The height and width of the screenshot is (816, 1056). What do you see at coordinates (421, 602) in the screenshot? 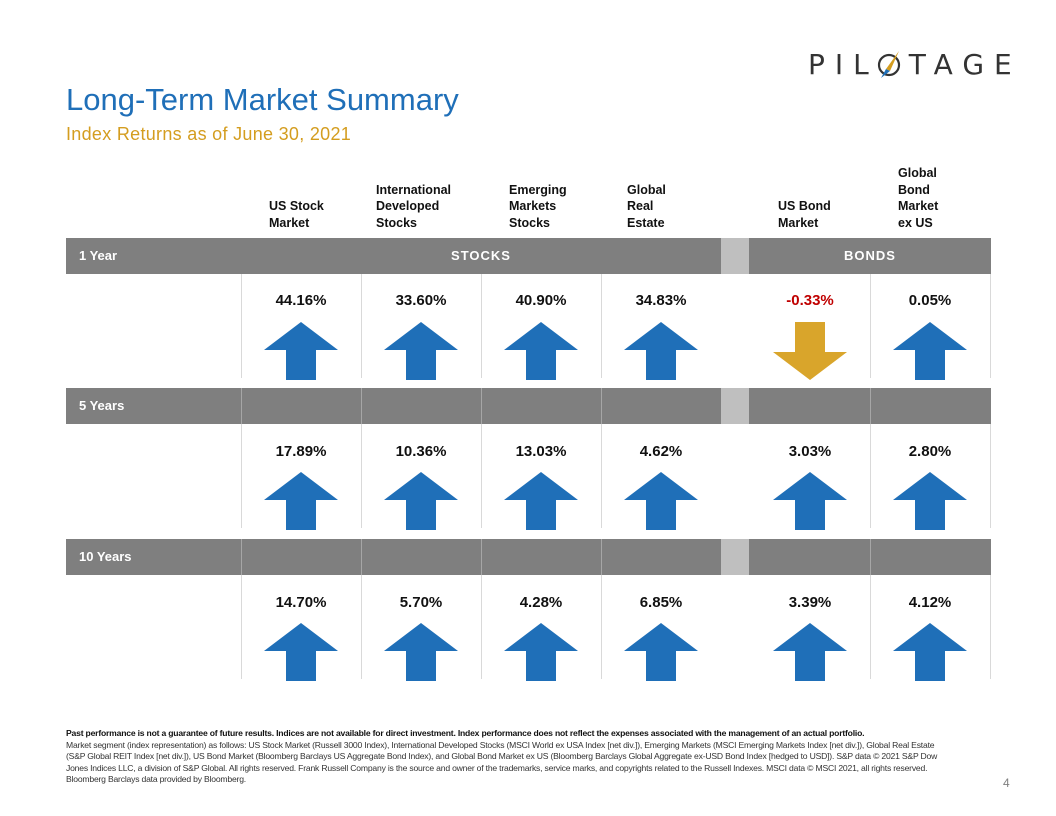
I see `return-value: 5.70%` at bounding box center [421, 602].